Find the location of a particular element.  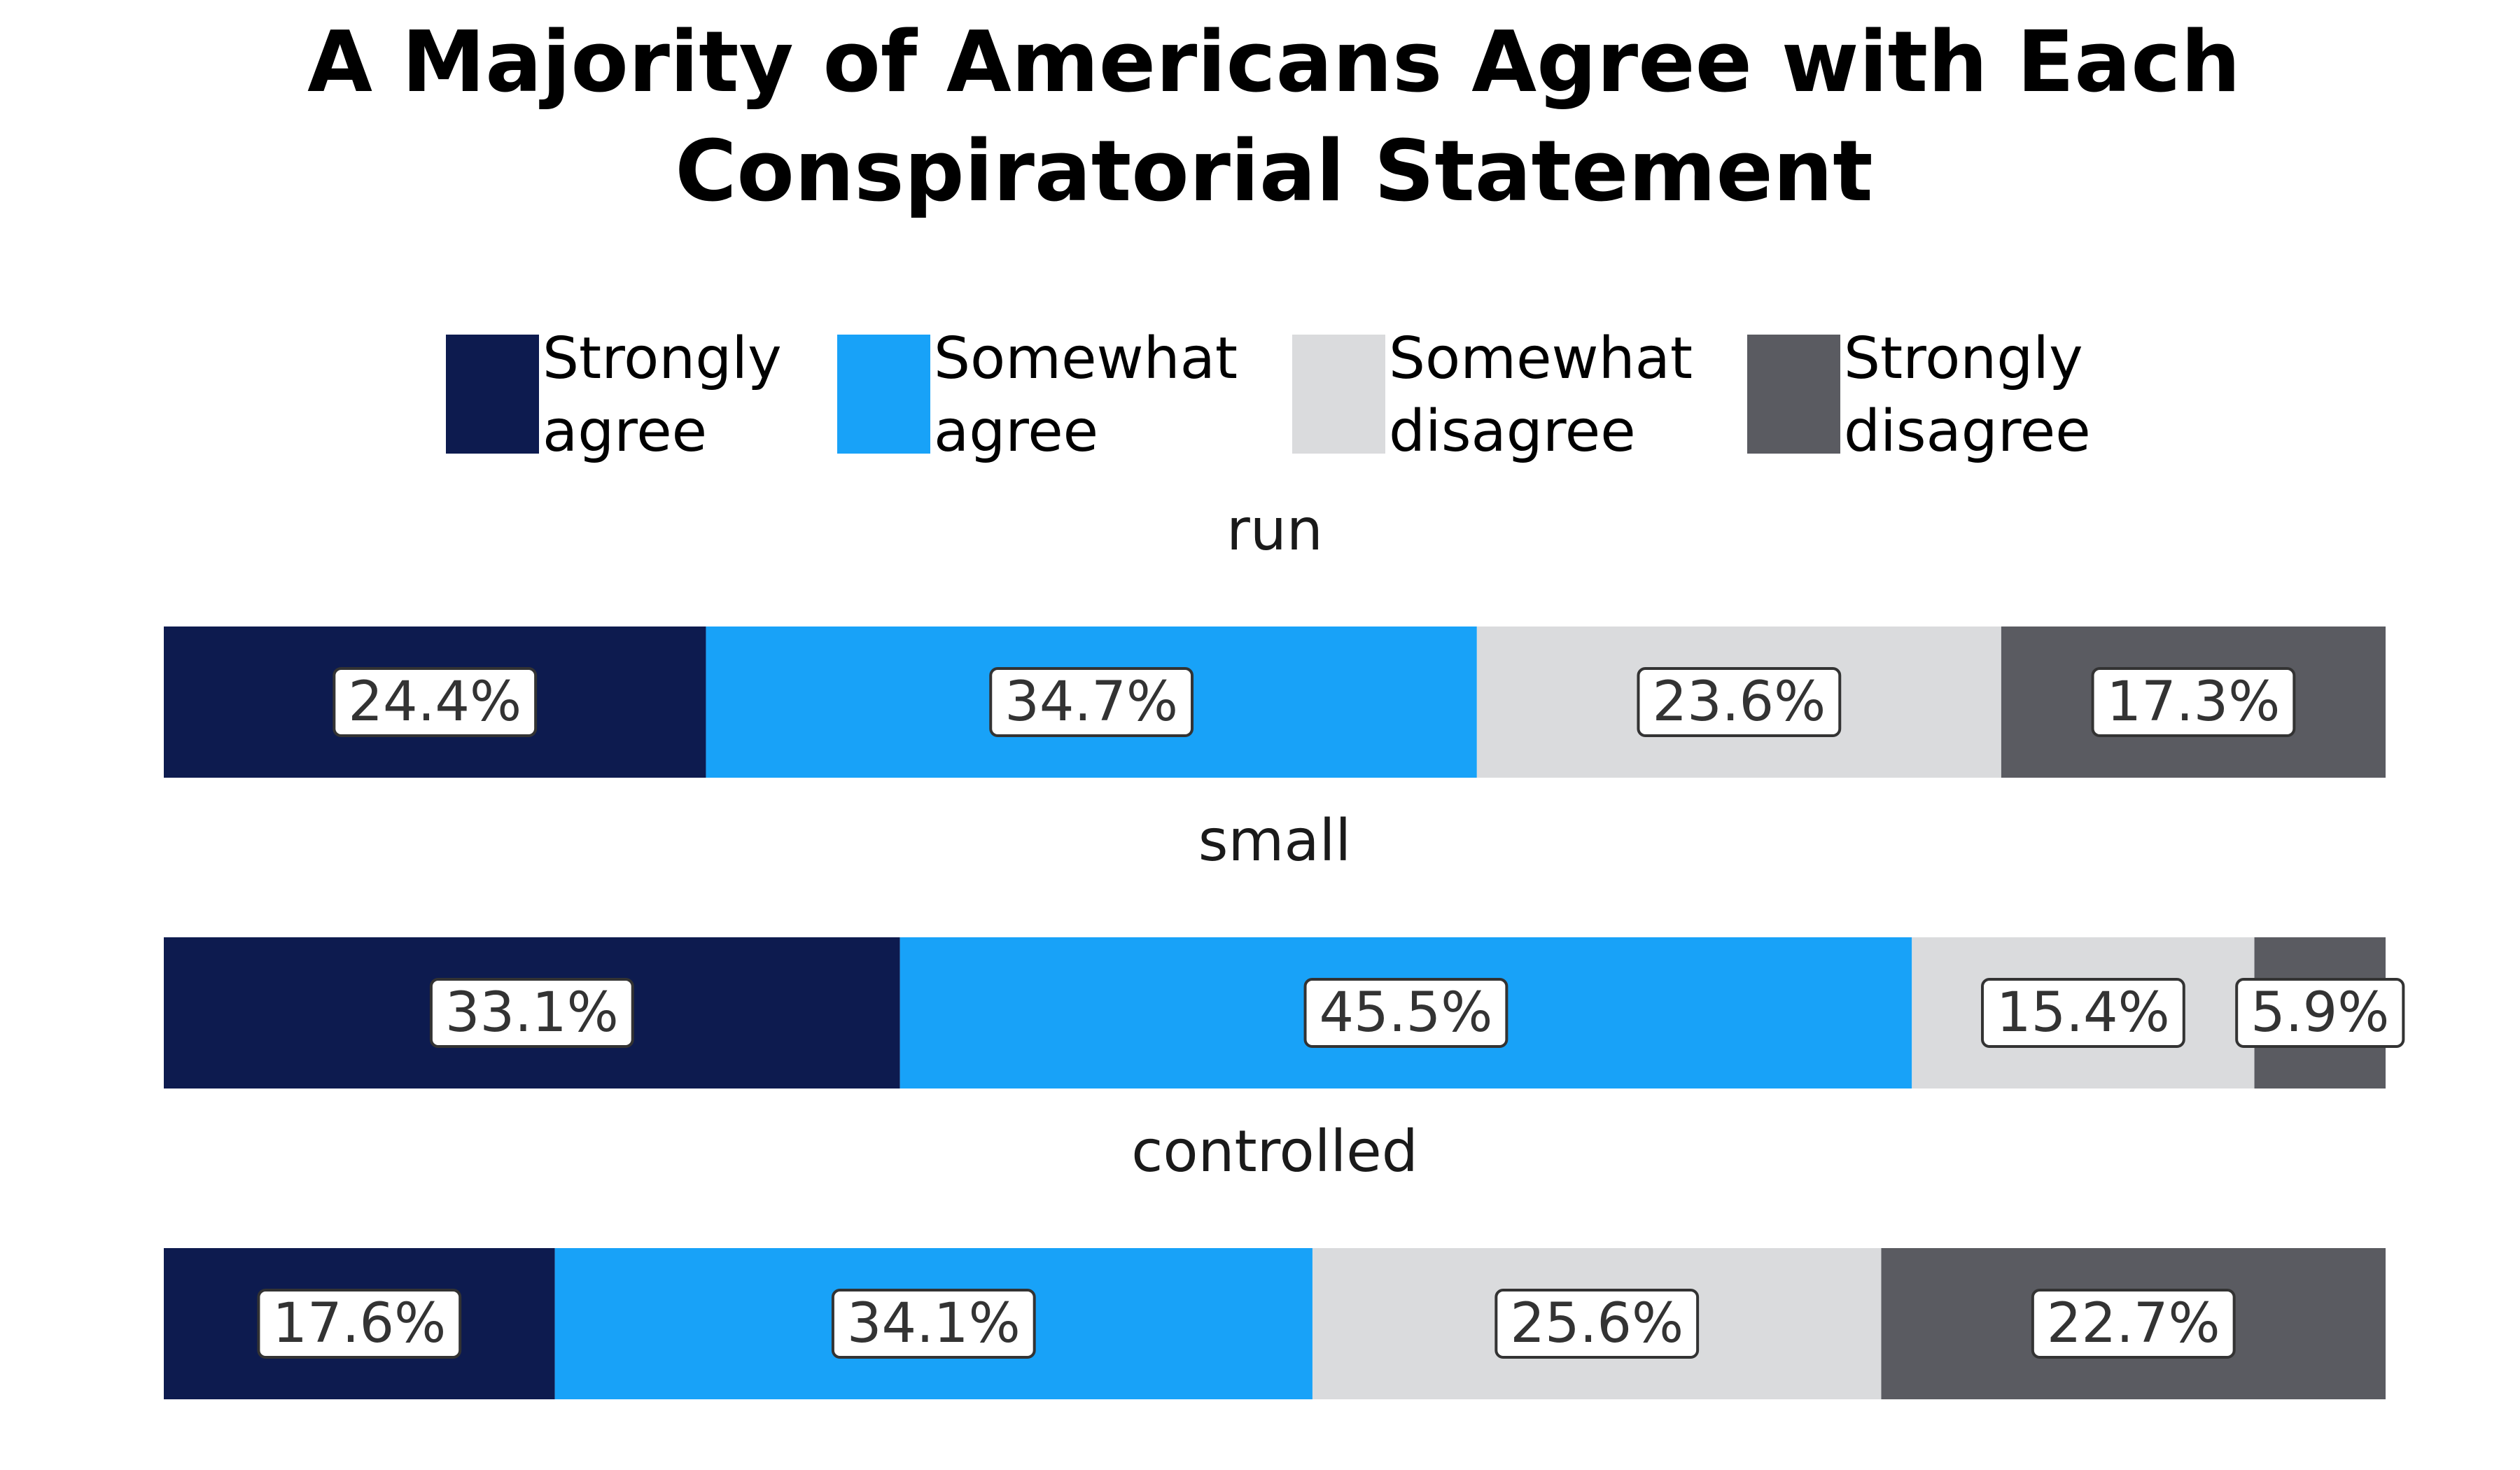

value-label: 15.4% is located at coordinates (2083, 1013).